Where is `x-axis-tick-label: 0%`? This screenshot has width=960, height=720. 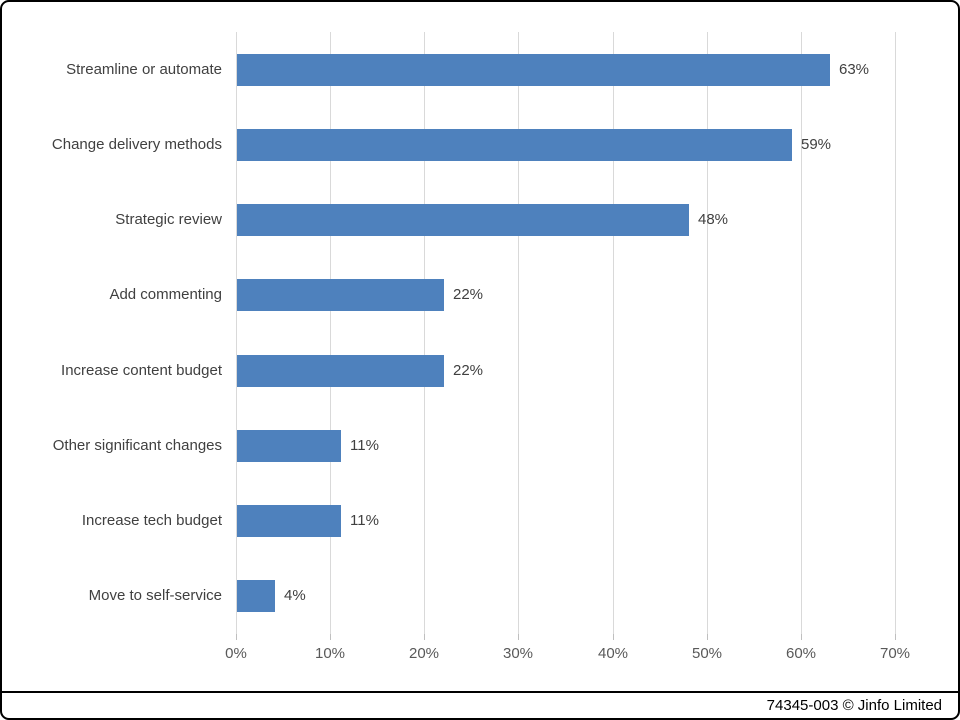
x-axis-tick-label: 0% is located at coordinates (236, 653).